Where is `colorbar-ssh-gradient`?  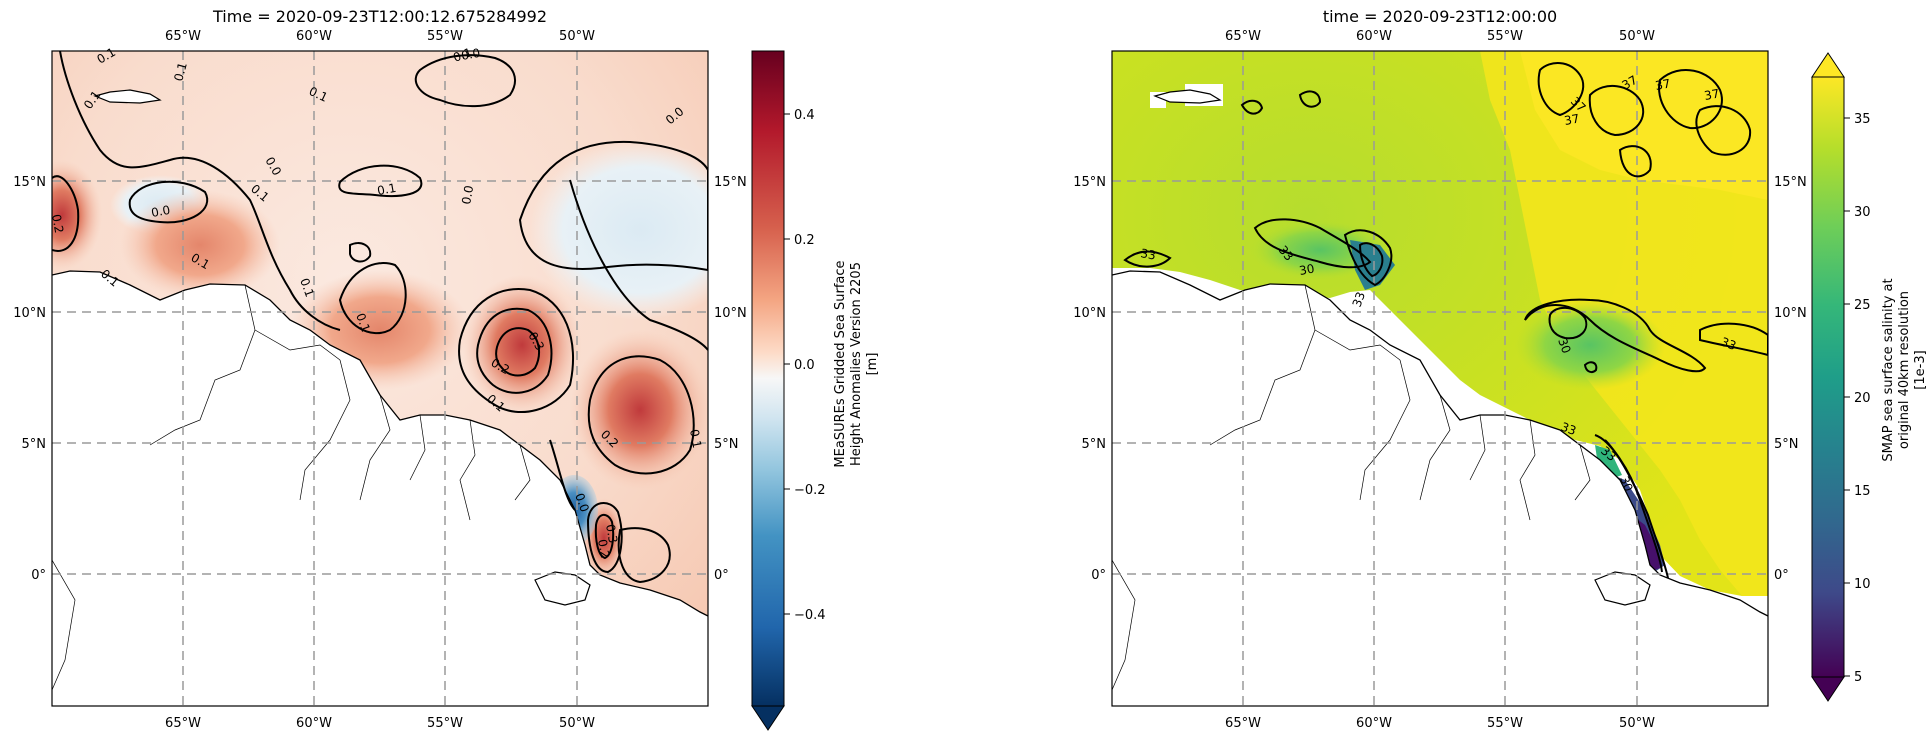 colorbar-ssh-gradient is located at coordinates (768, 378).